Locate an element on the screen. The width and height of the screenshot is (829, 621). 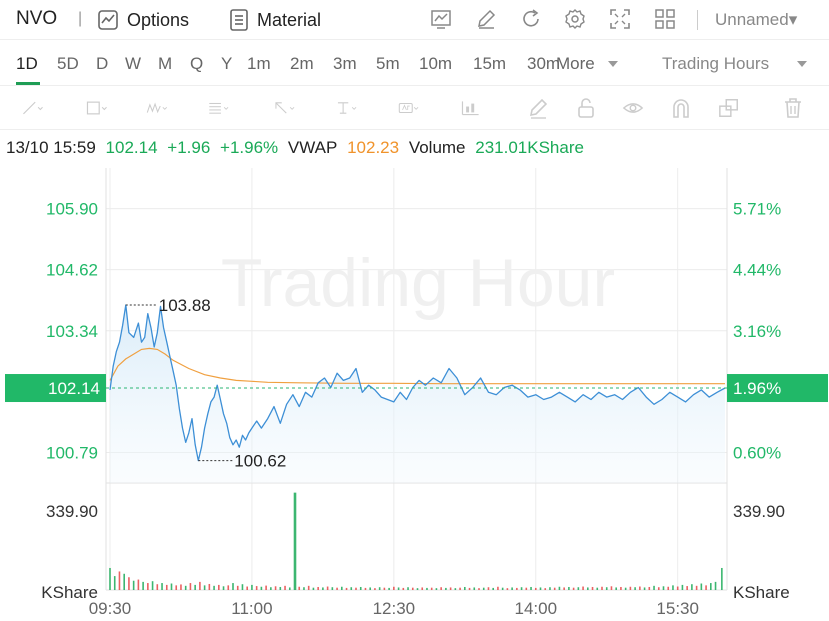
pattern-tool-icon is located at coordinates (157, 108).